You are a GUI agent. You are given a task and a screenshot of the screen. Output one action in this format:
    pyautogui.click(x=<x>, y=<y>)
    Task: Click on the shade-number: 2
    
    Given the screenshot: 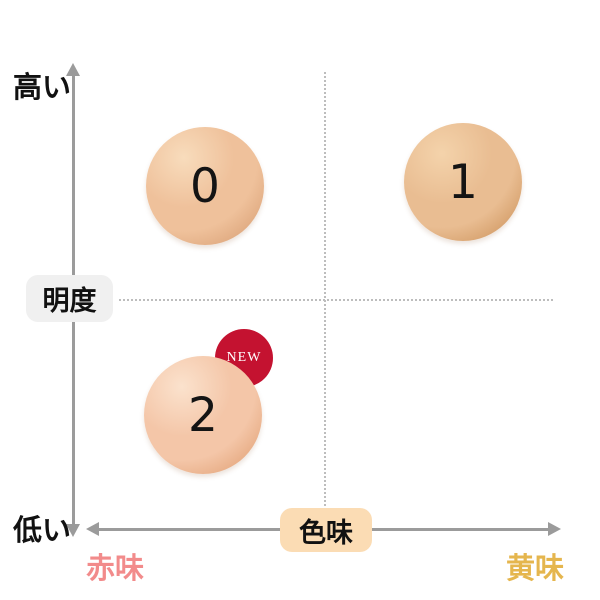 What is the action you would take?
    pyautogui.click(x=203, y=415)
    